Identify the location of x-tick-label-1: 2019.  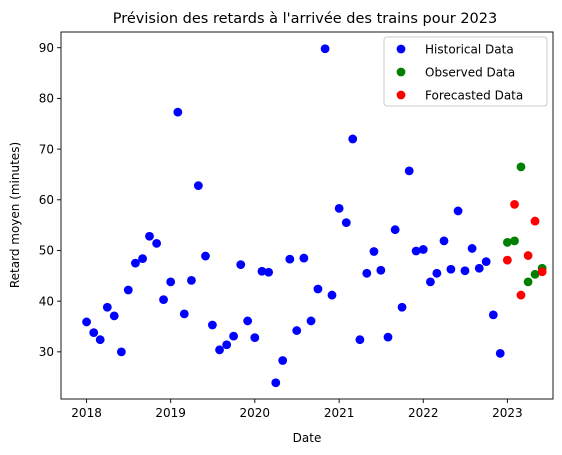
(170, 413).